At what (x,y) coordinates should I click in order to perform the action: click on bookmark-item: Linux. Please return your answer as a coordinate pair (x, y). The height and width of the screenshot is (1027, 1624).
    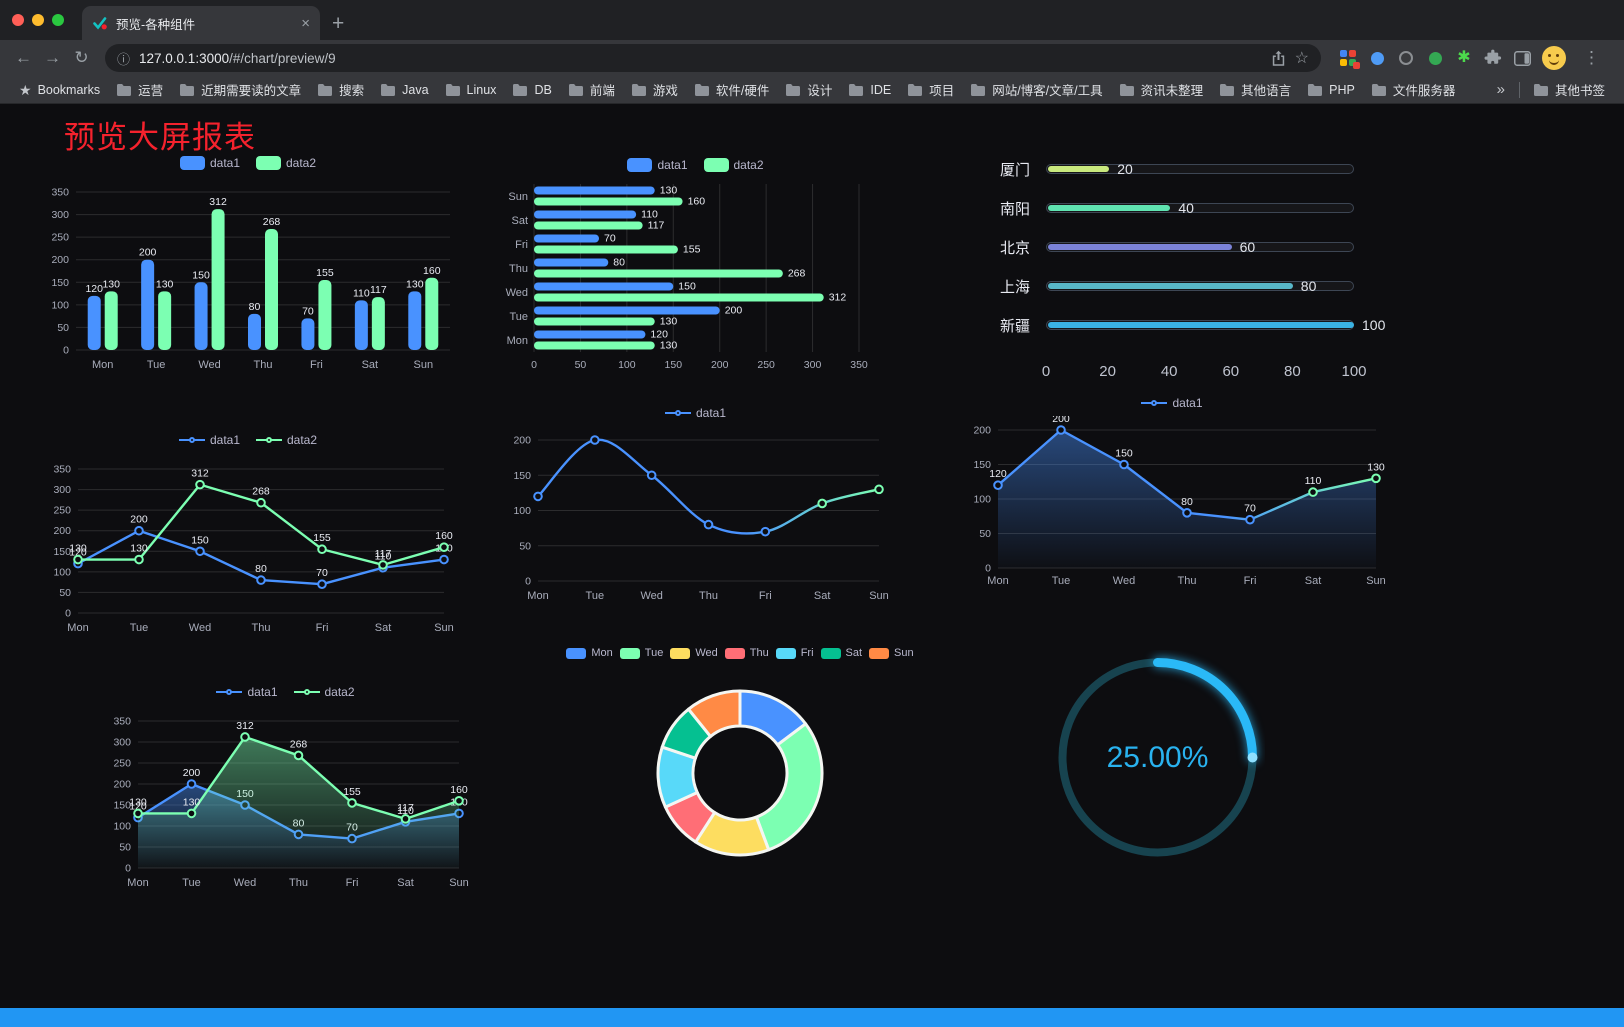
    Looking at the image, I should click on (471, 90).